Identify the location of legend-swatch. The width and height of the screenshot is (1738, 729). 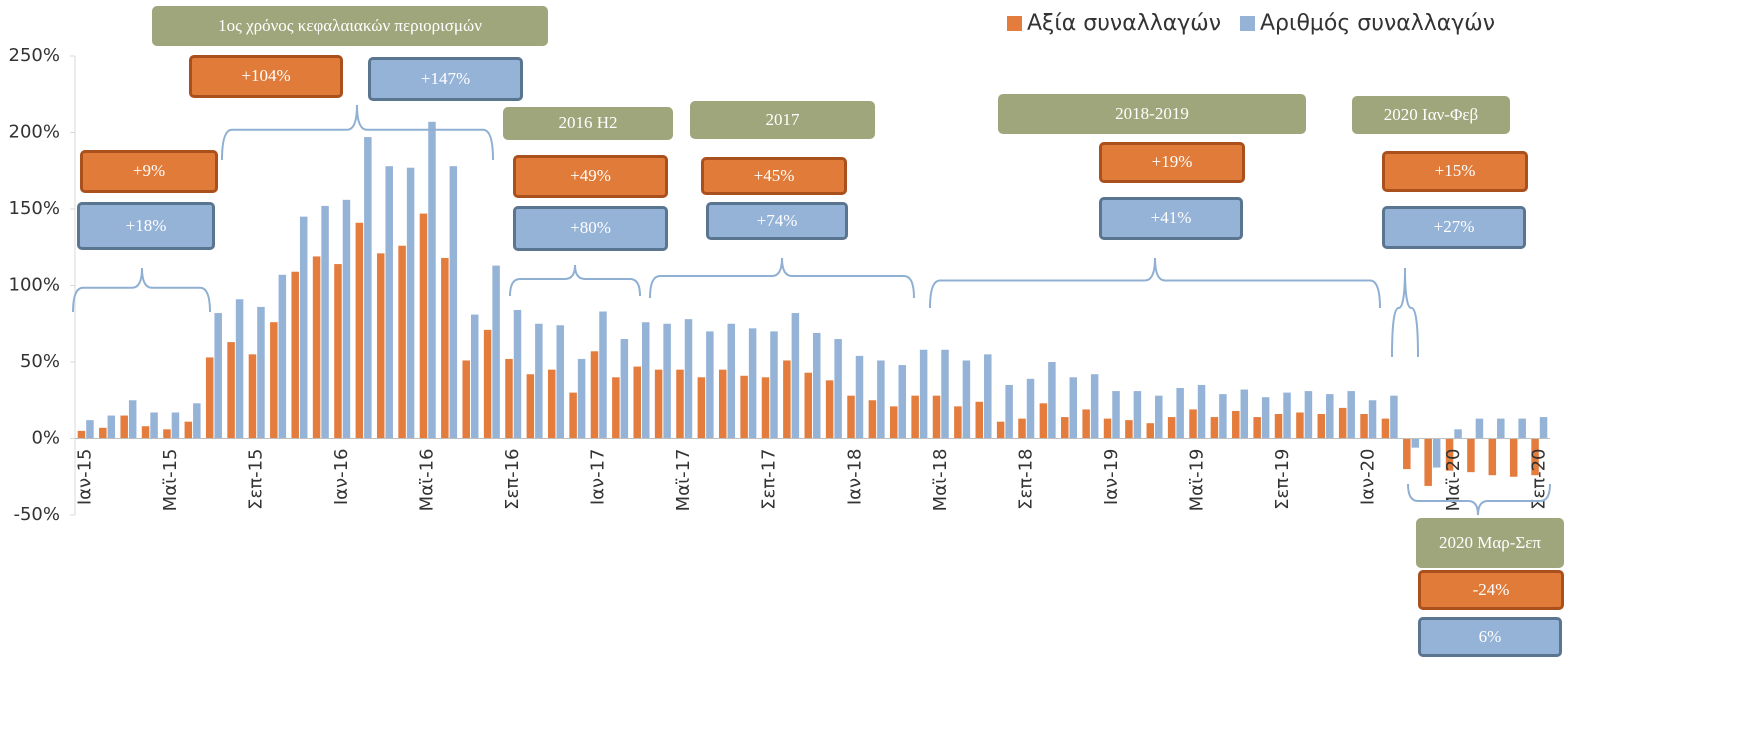
(1247, 23).